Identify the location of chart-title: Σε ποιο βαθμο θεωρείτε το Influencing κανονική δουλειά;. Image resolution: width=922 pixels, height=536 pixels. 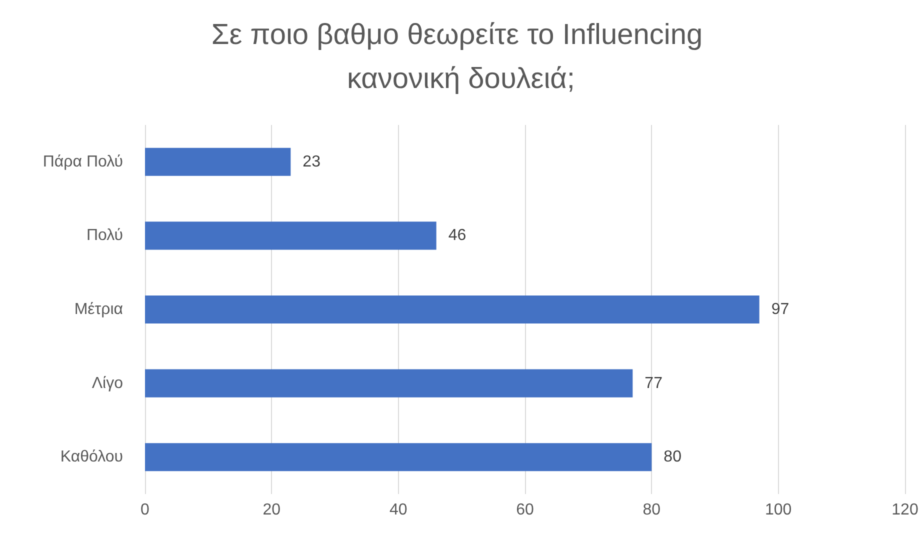
(461, 57).